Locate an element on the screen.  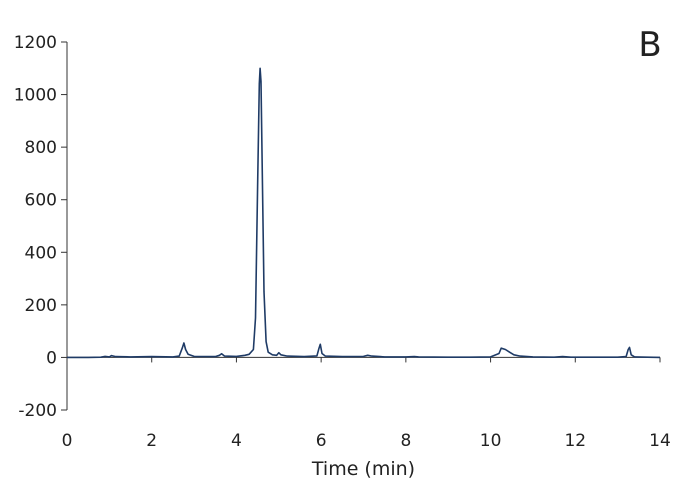
x-tick-label: 12 is located at coordinates (575, 441).